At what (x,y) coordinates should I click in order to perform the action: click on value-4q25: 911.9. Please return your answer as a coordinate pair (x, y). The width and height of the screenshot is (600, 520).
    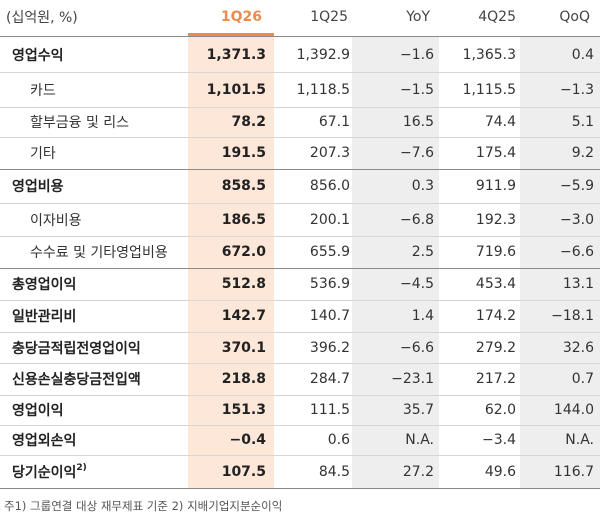
    Looking at the image, I should click on (495, 186).